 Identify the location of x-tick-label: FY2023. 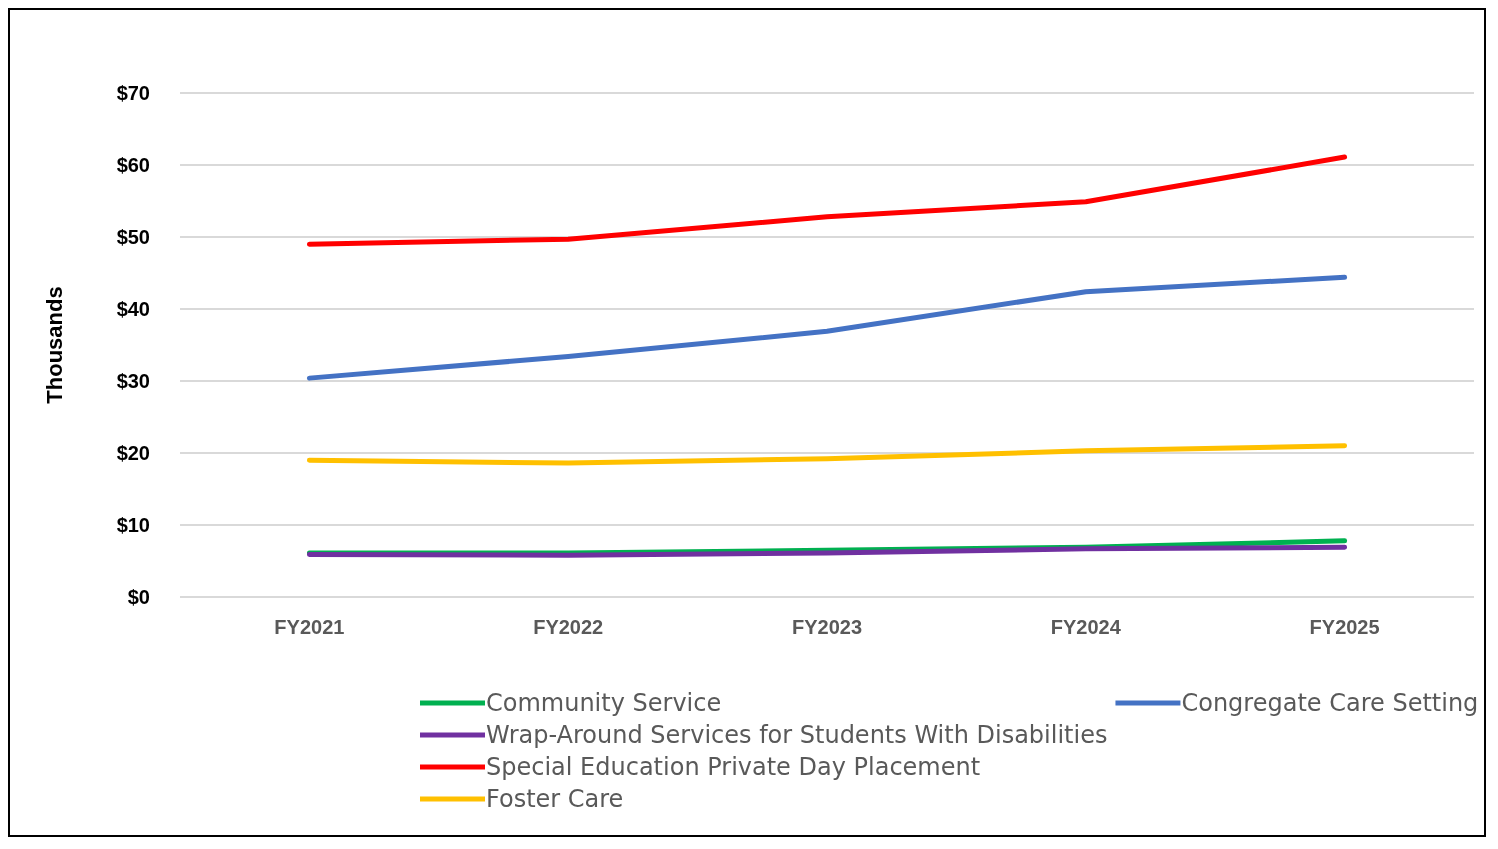
(827, 627).